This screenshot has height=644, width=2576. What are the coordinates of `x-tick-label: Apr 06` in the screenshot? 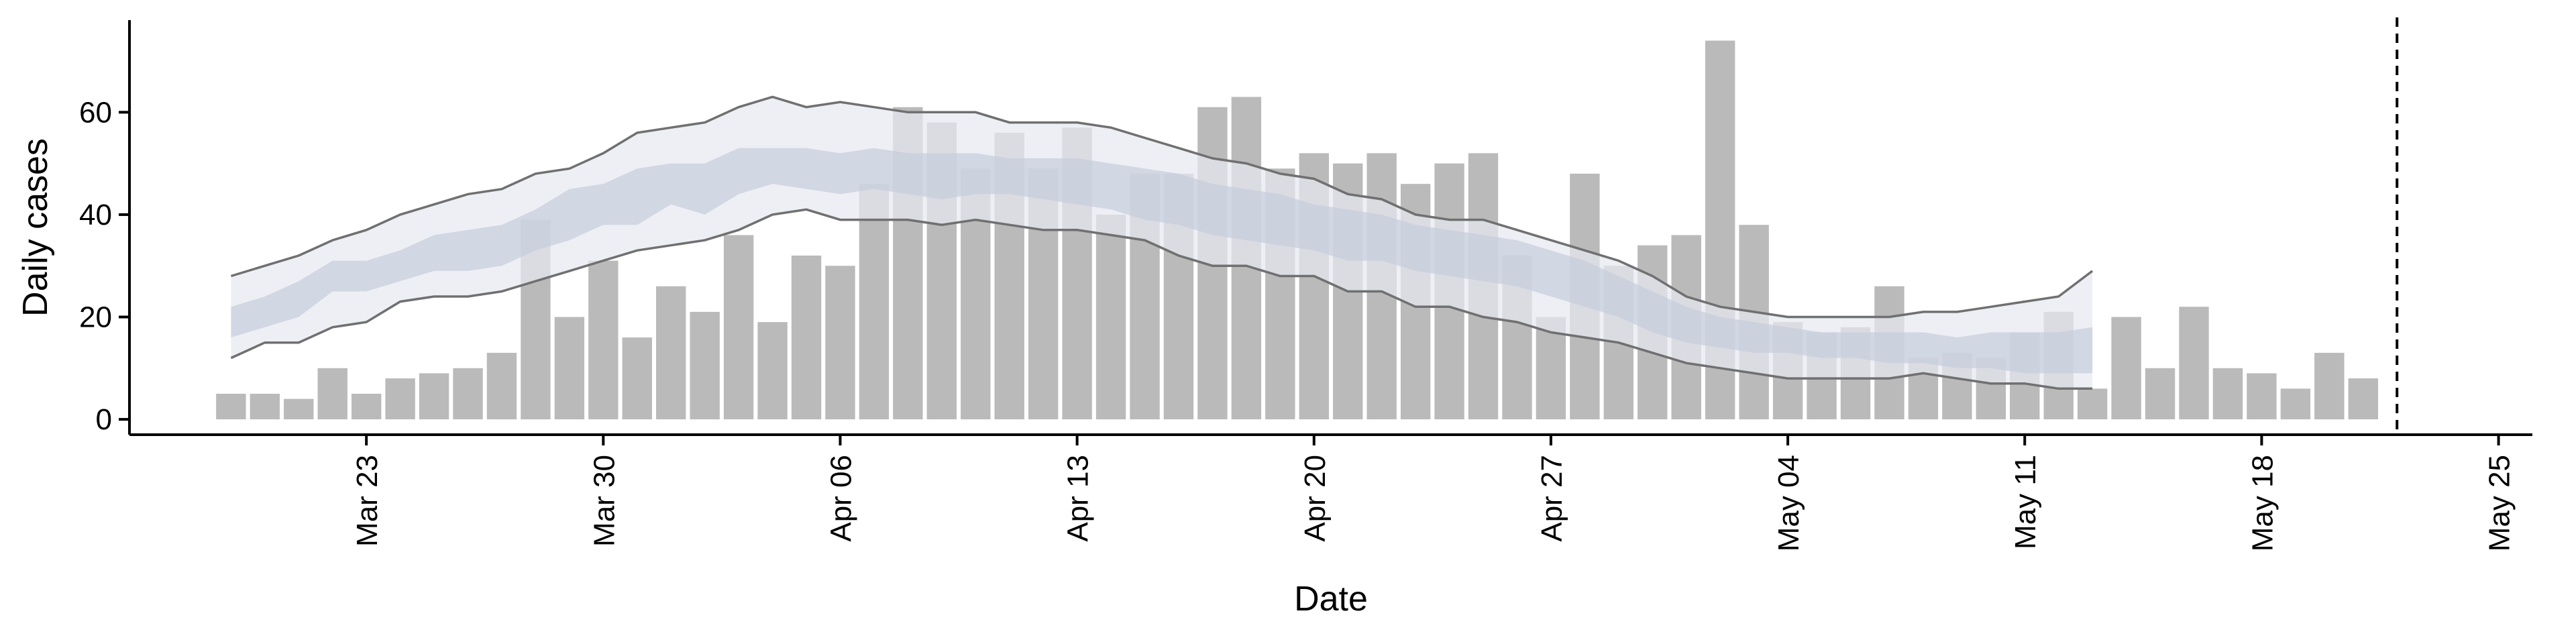 It's located at (841, 498).